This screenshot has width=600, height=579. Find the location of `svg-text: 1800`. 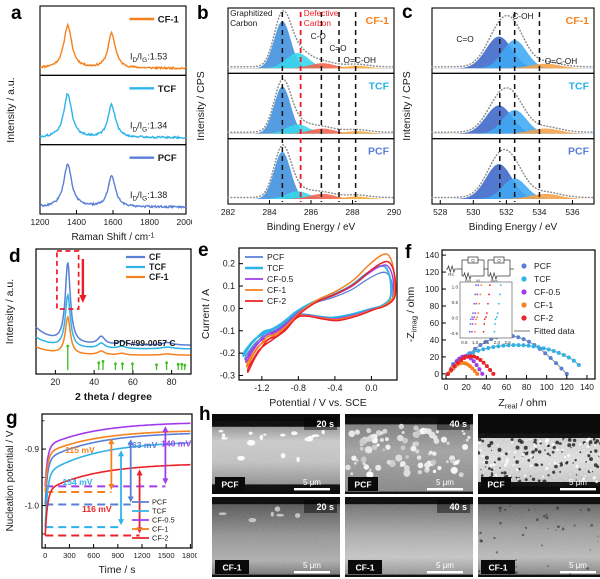

svg-text: 1800 is located at coordinates (189, 555).